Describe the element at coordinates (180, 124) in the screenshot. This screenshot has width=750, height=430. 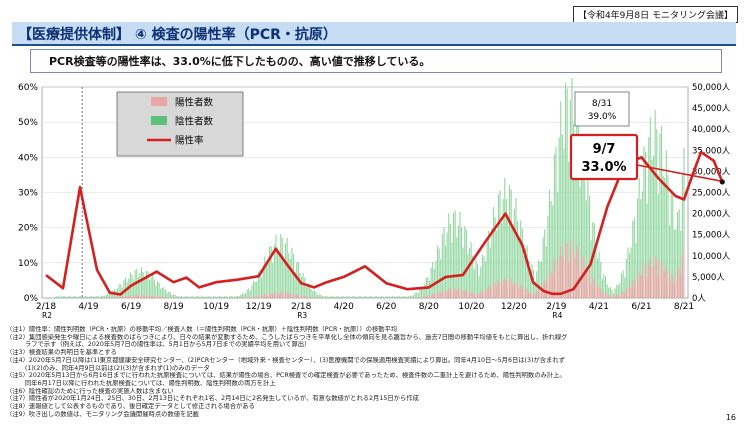
I see `legend-box` at that location.